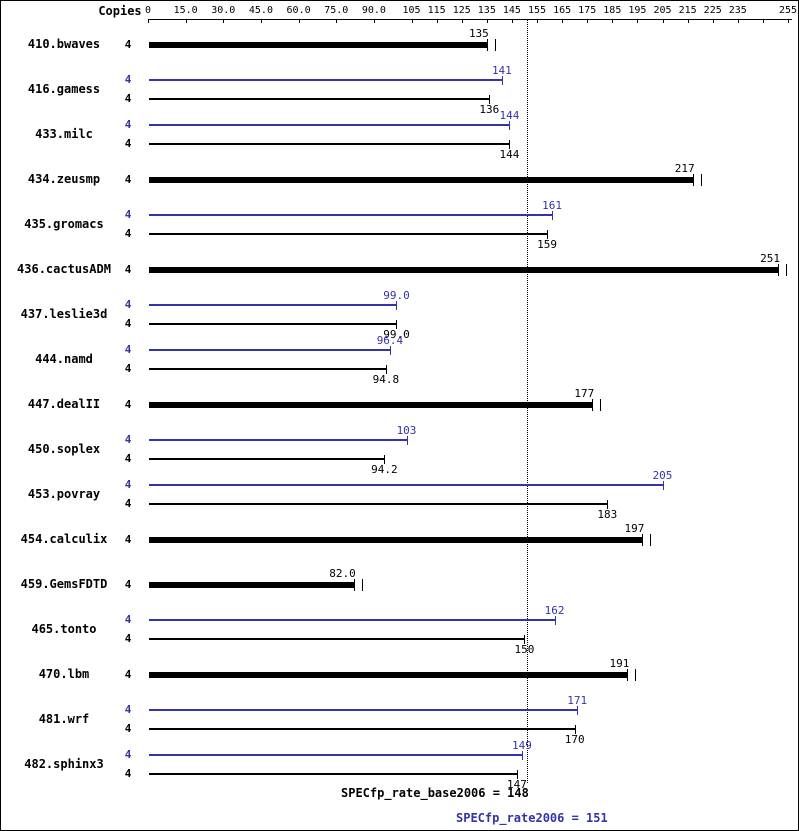 The height and width of the screenshot is (831, 799). I want to click on peak-value-label: 96.4, so click(390, 340).